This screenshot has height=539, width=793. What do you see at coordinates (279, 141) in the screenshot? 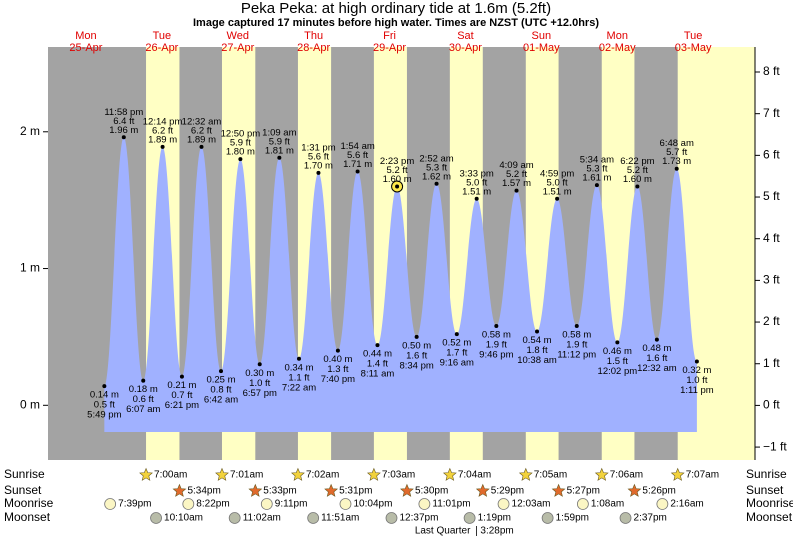
I see `tide-label: 5.9 ft` at bounding box center [279, 141].